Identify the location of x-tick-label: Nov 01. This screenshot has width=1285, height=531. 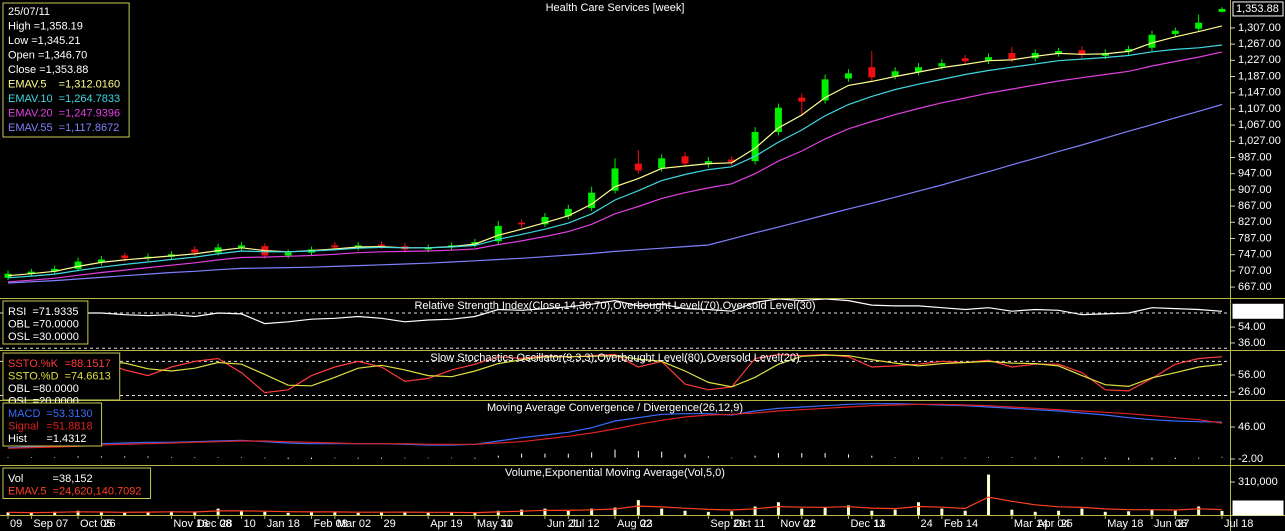
(797, 524).